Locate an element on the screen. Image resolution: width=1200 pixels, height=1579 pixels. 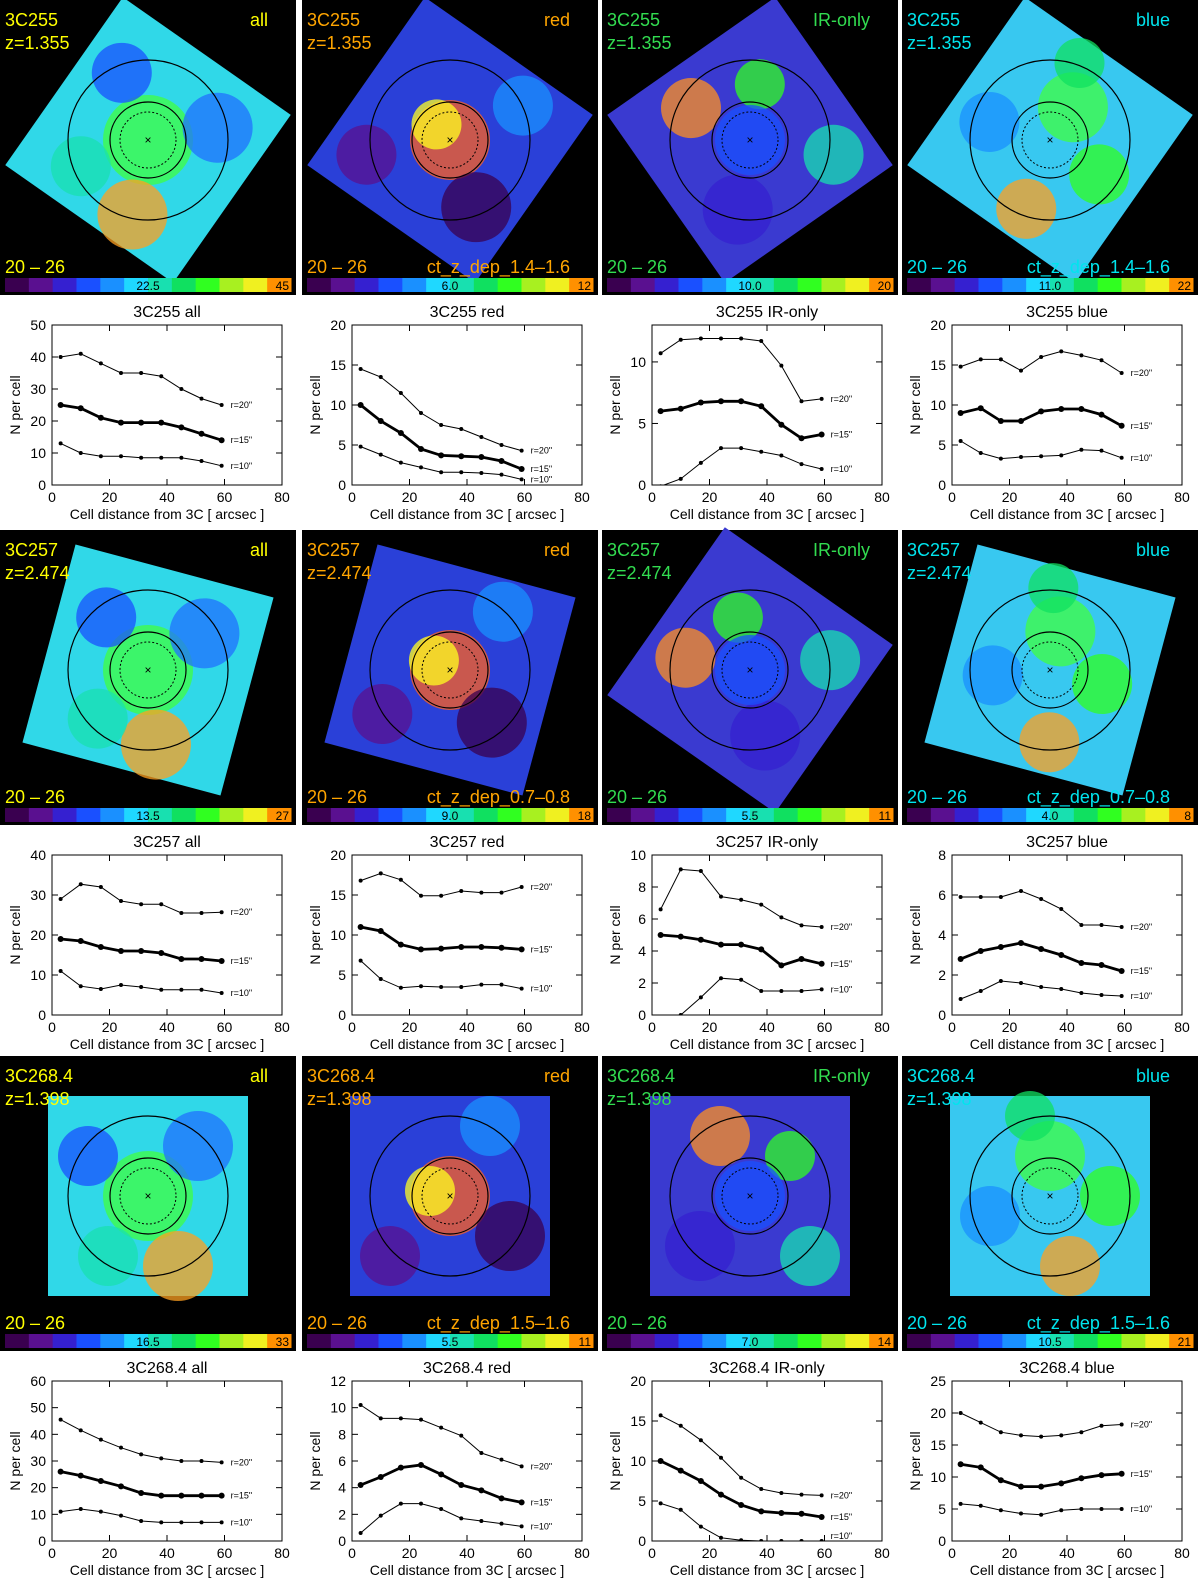
y-tick-label: 8 is located at coordinates (642, 887).